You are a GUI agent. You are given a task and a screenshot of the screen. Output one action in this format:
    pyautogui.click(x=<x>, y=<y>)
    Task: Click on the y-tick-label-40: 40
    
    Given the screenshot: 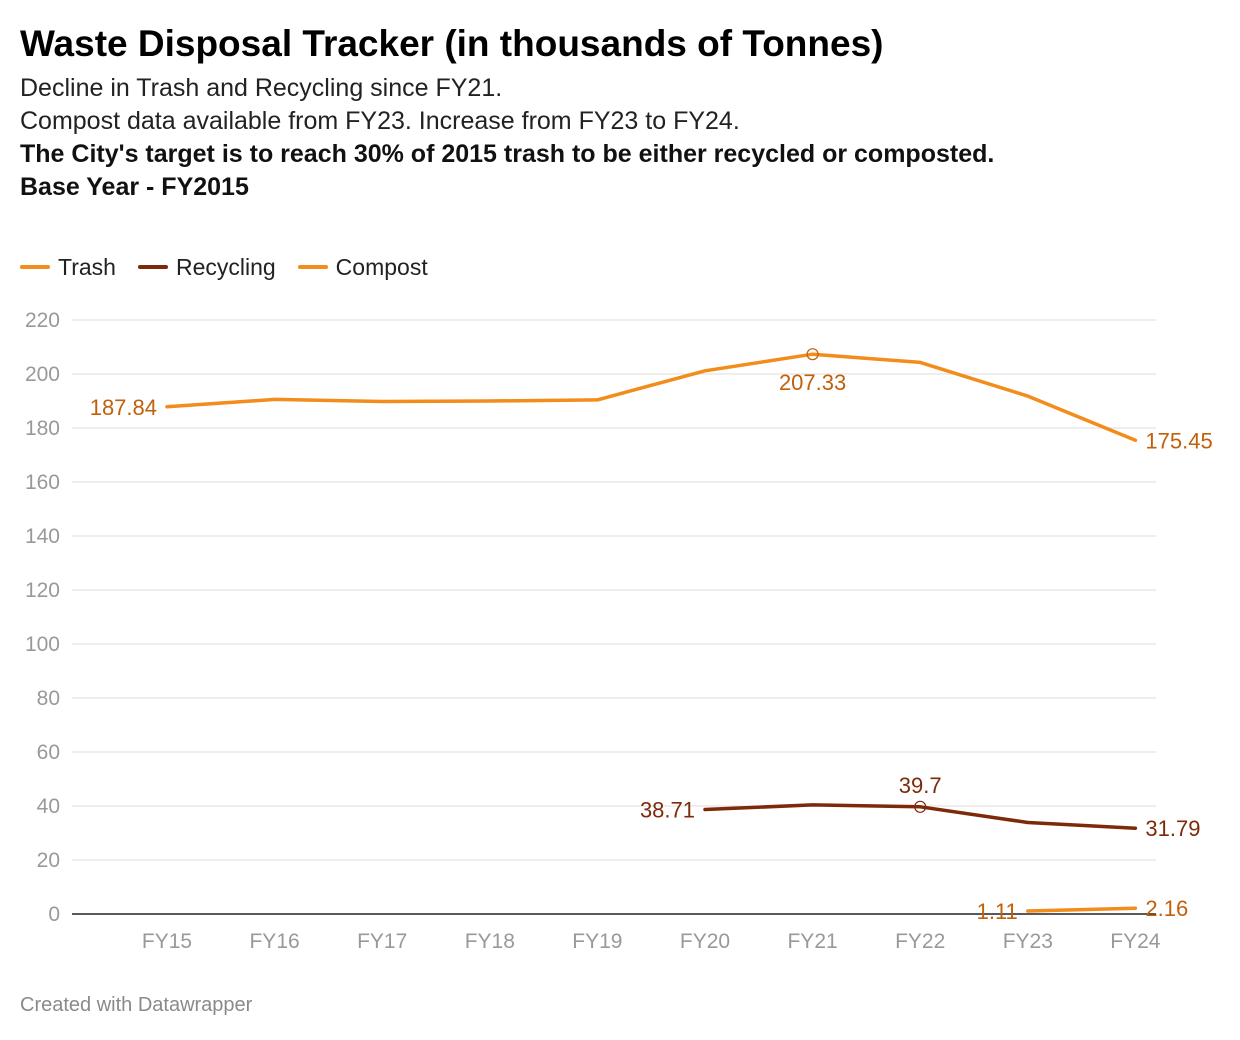 What is the action you would take?
    pyautogui.click(x=48, y=806)
    